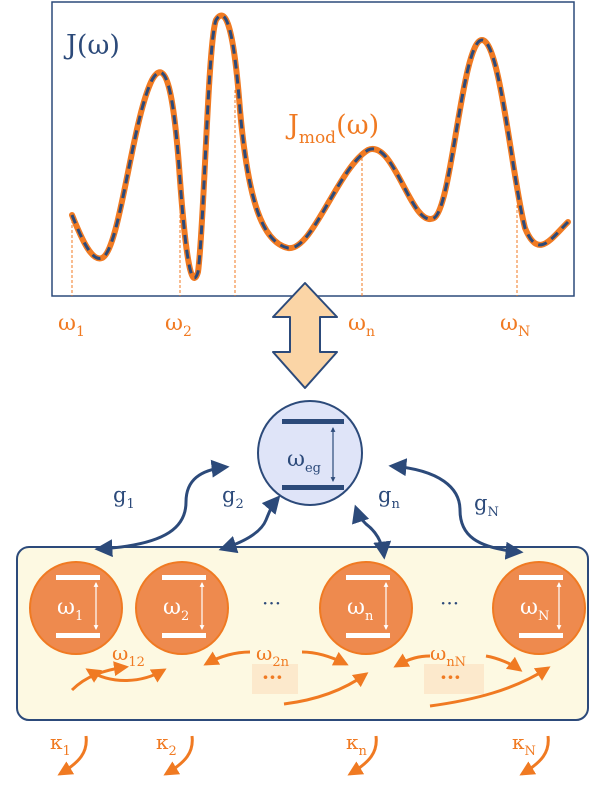 This screenshot has height=789, width=597. What do you see at coordinates (326, 689) in the screenshot?
I see `mode-coupling-arrow-long-n` at bounding box center [326, 689].